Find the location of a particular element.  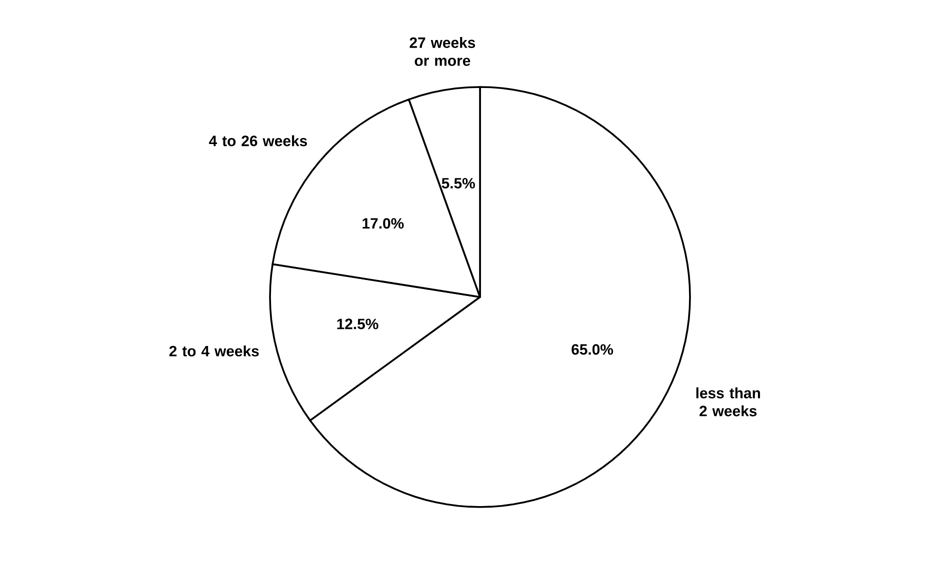

slice-label: 2 to 4 weeks is located at coordinates (214, 350).